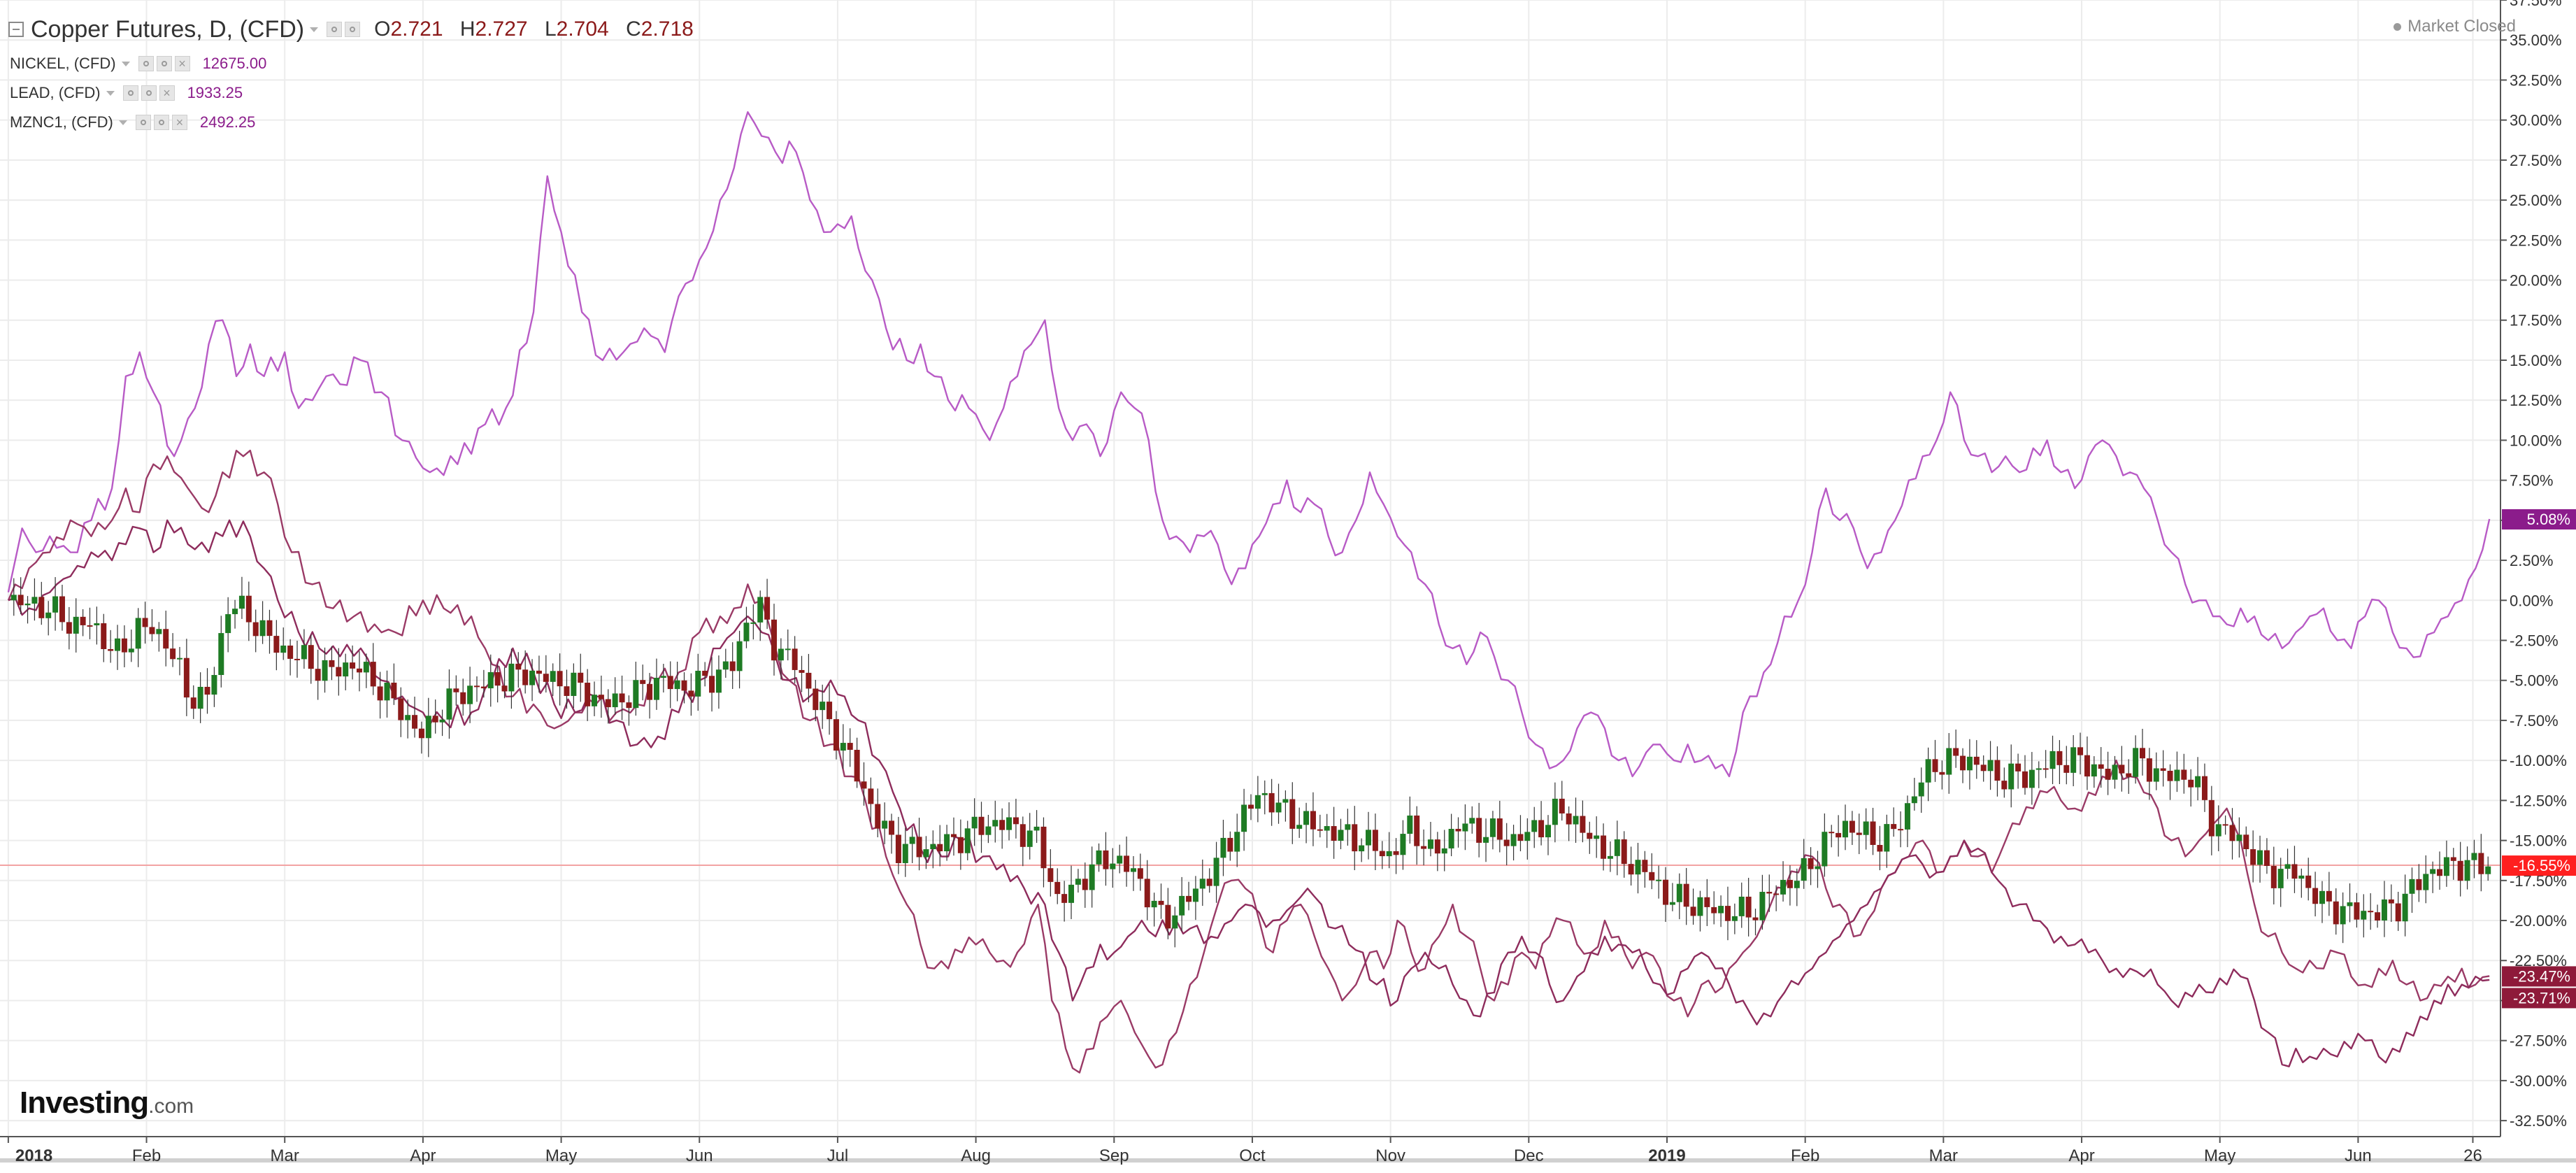 Image resolution: width=2576 pixels, height=1173 pixels. What do you see at coordinates (61, 122) in the screenshot?
I see `overlay-name-zinc: MZNC1, (CFD)` at bounding box center [61, 122].